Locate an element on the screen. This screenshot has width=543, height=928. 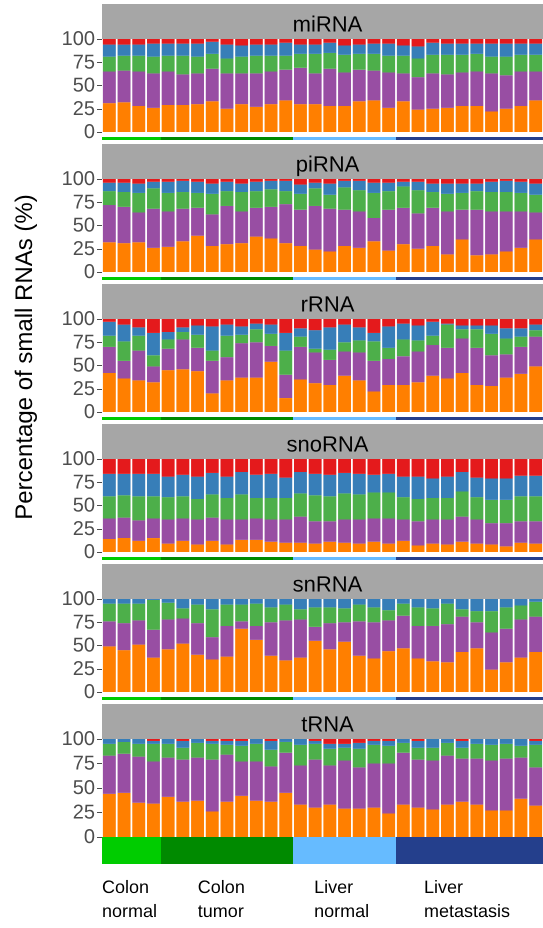
y-axis-title: Percentage of small RNAs (%) is located at coordinates (25, 357).